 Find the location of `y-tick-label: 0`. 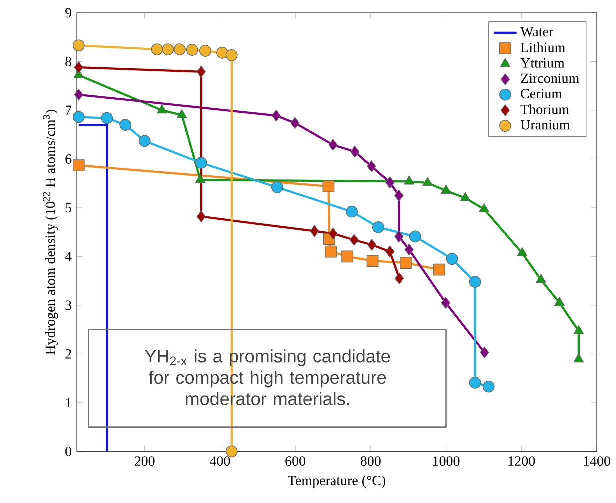

y-tick-label: 0 is located at coordinates (69, 452).